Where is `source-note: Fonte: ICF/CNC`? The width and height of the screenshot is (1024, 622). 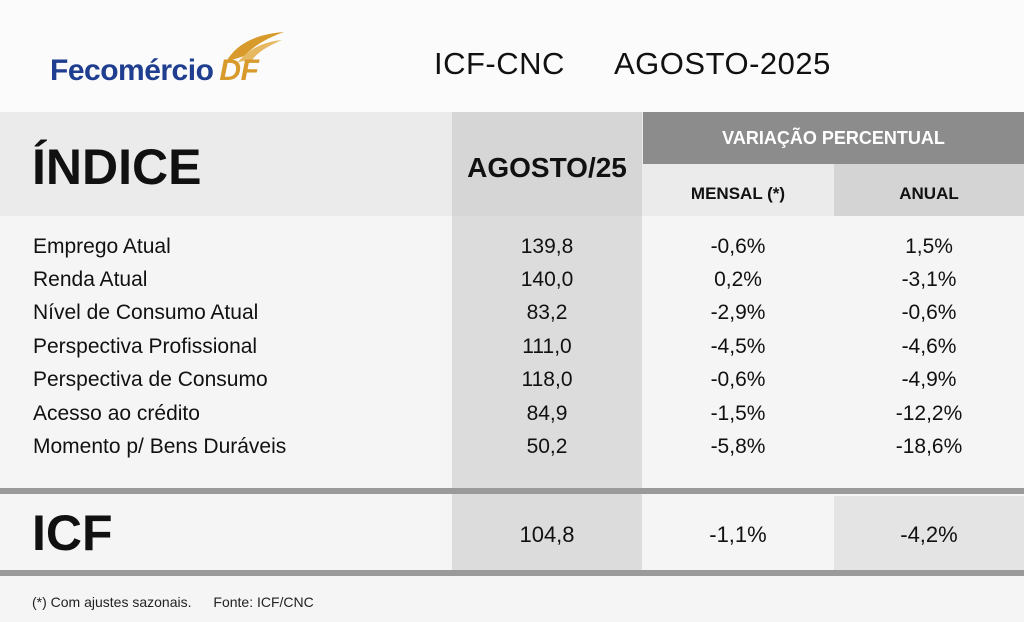
source-note: Fonte: ICF/CNC is located at coordinates (263, 602).